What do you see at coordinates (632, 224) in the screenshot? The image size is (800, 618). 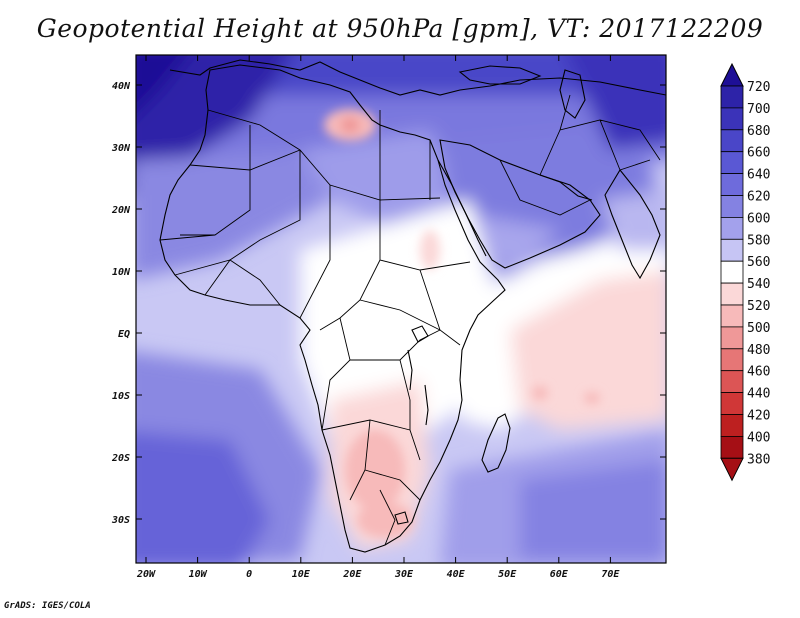 I see `india-coastline` at bounding box center [632, 224].